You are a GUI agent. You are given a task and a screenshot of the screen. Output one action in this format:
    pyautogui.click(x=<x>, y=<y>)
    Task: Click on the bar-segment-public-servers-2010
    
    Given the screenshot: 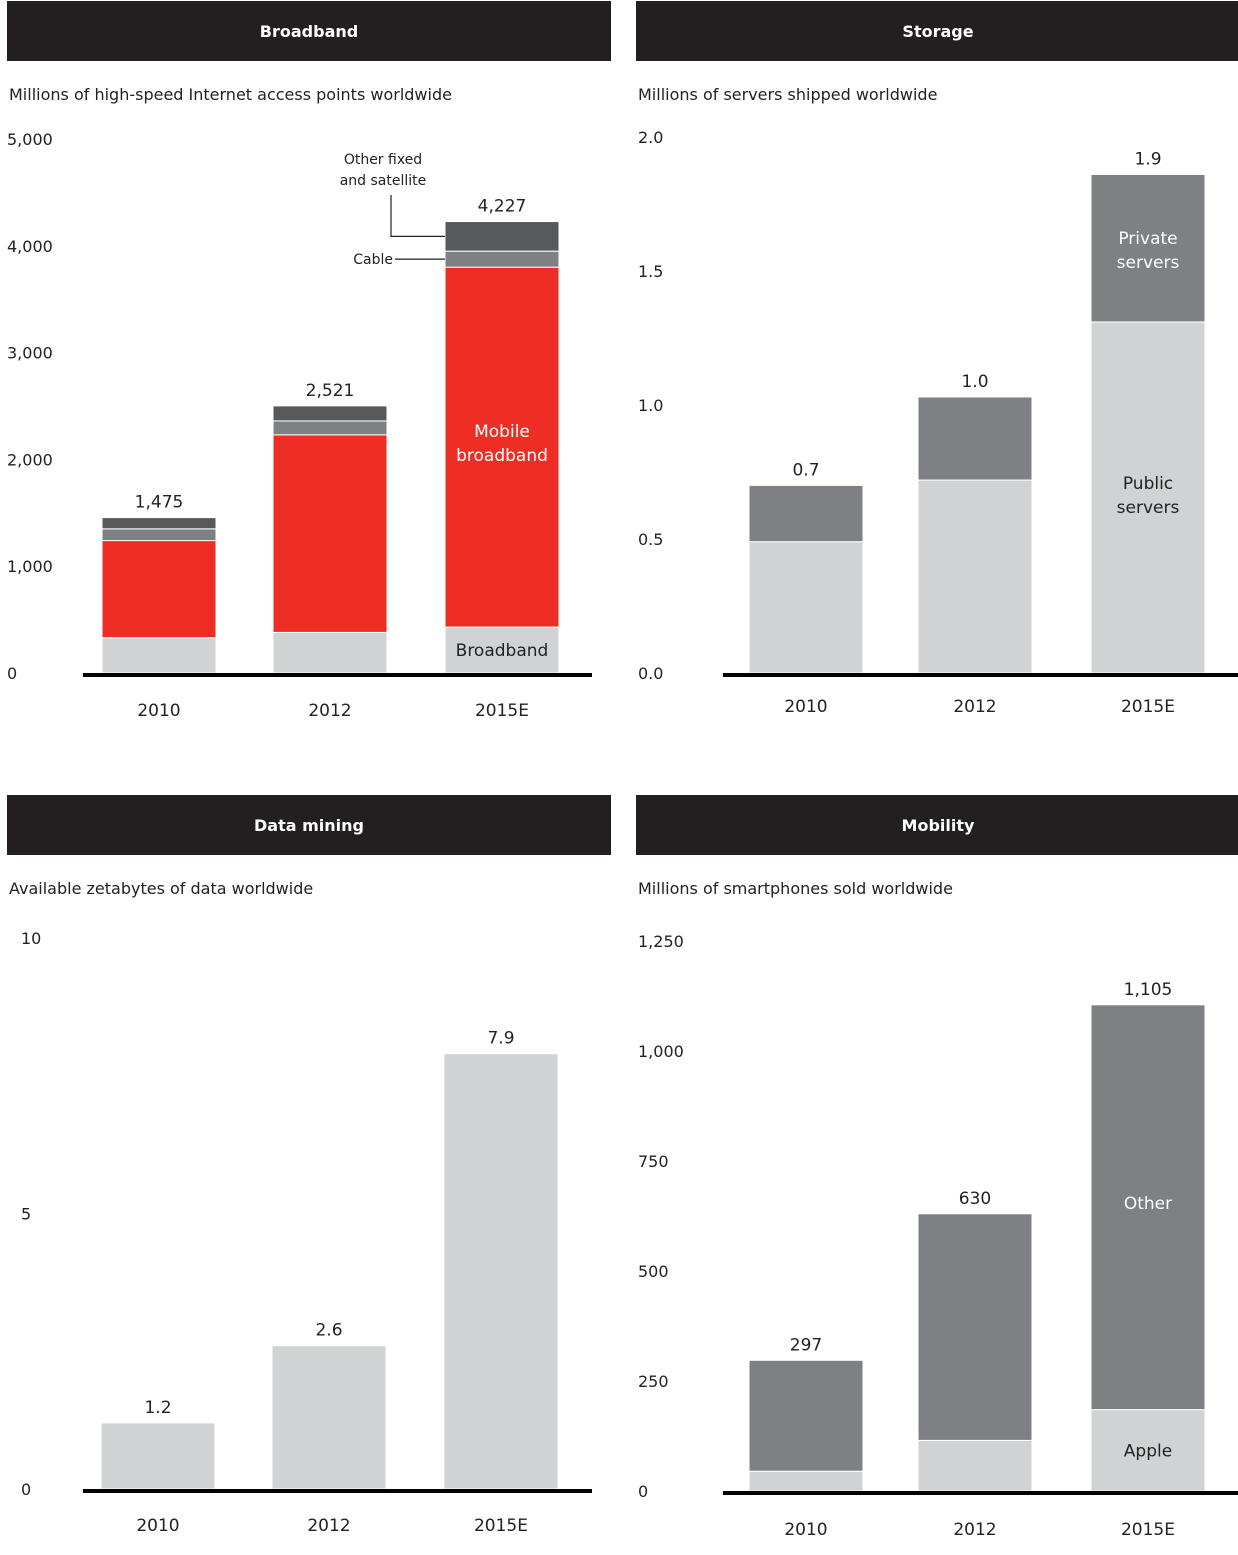 What is the action you would take?
    pyautogui.click(x=806, y=607)
    